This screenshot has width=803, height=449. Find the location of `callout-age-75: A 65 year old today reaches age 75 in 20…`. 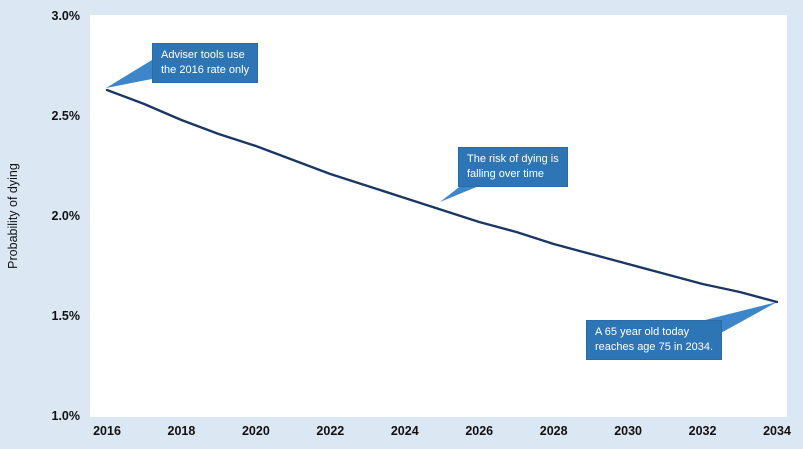

callout-age-75: A 65 year old today reaches age 75 in 20… is located at coordinates (654, 340).